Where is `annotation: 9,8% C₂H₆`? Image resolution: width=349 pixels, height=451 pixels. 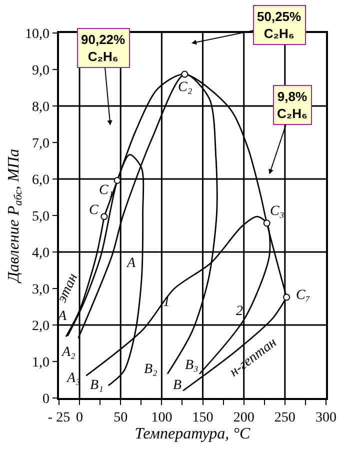
annotation: 9,8% C₂H₆ is located at coordinates (292, 105).